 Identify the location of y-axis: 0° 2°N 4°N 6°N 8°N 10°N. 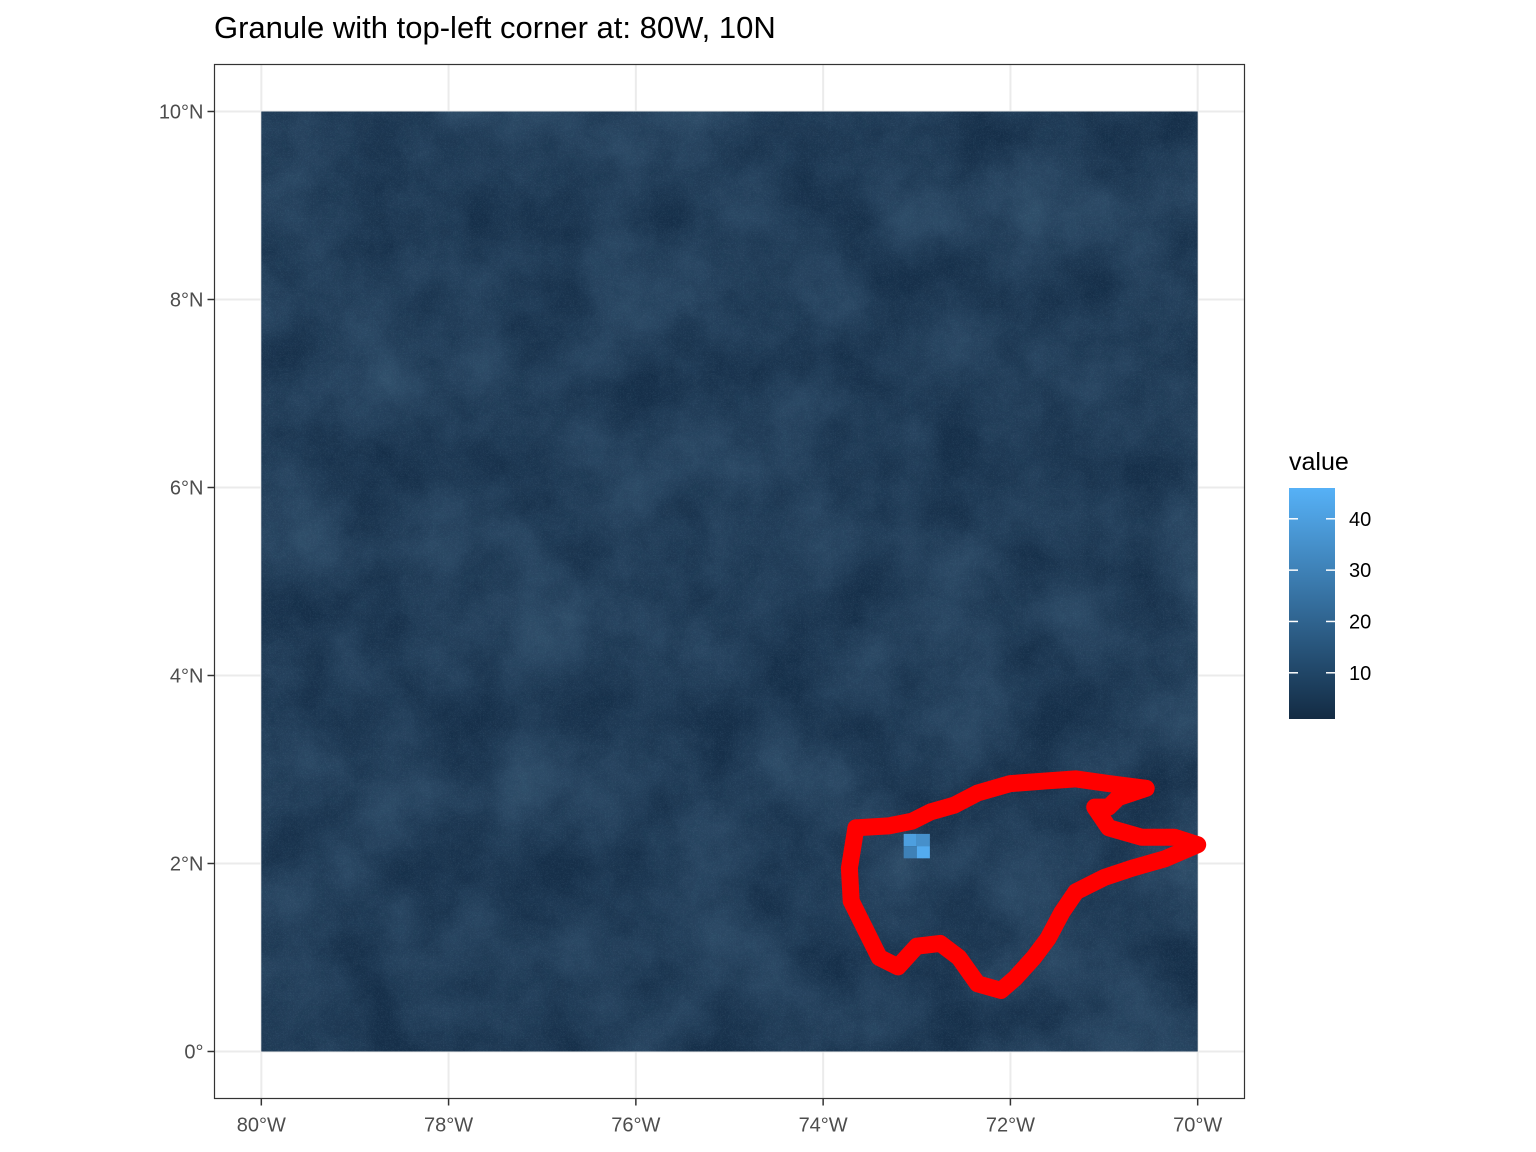
(187, 583).